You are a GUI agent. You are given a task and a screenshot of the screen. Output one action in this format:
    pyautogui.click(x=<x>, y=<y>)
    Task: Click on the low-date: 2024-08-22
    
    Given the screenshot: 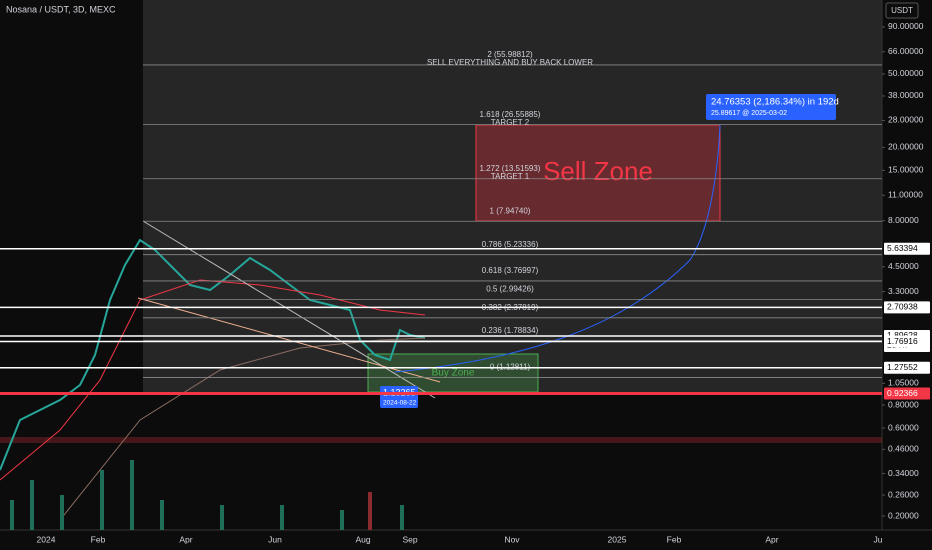 What is the action you would take?
    pyautogui.click(x=400, y=403)
    